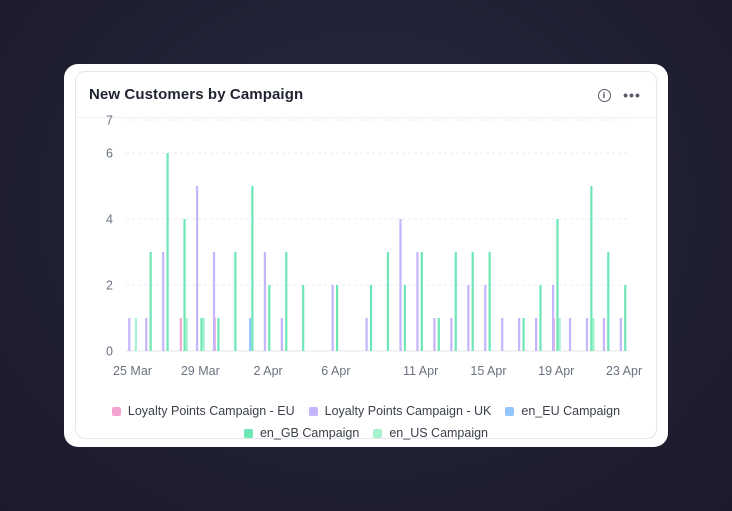 This screenshot has height=511, width=732. I want to click on x-tick-label: 11 Apr, so click(420, 371).